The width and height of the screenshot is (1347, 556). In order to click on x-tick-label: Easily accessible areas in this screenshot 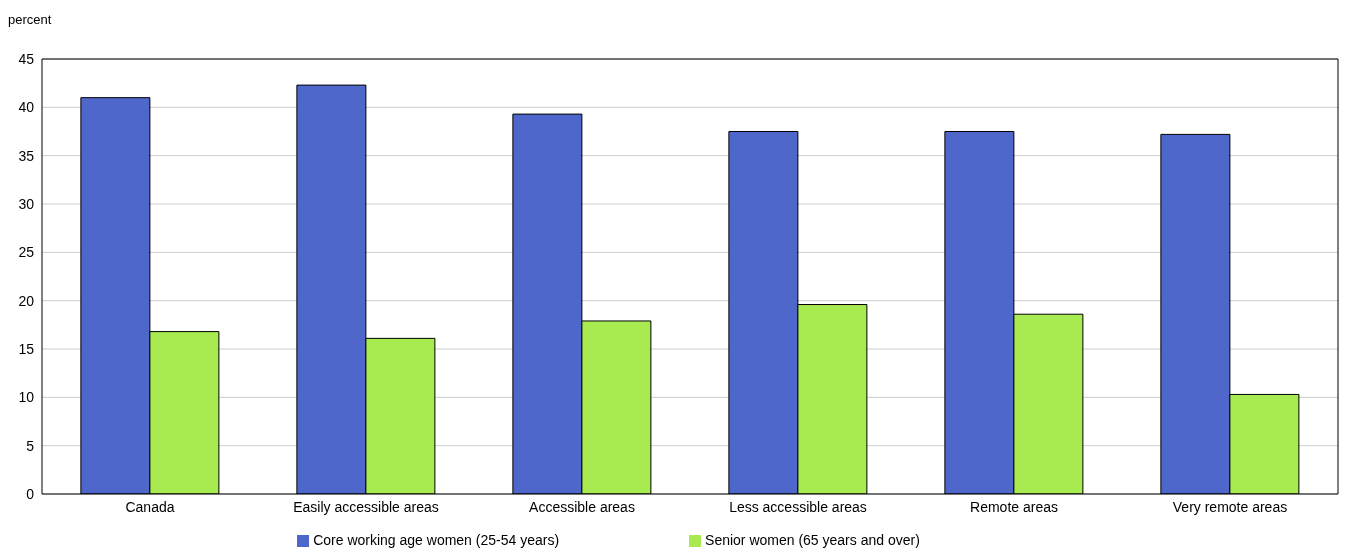, I will do `click(366, 506)`.